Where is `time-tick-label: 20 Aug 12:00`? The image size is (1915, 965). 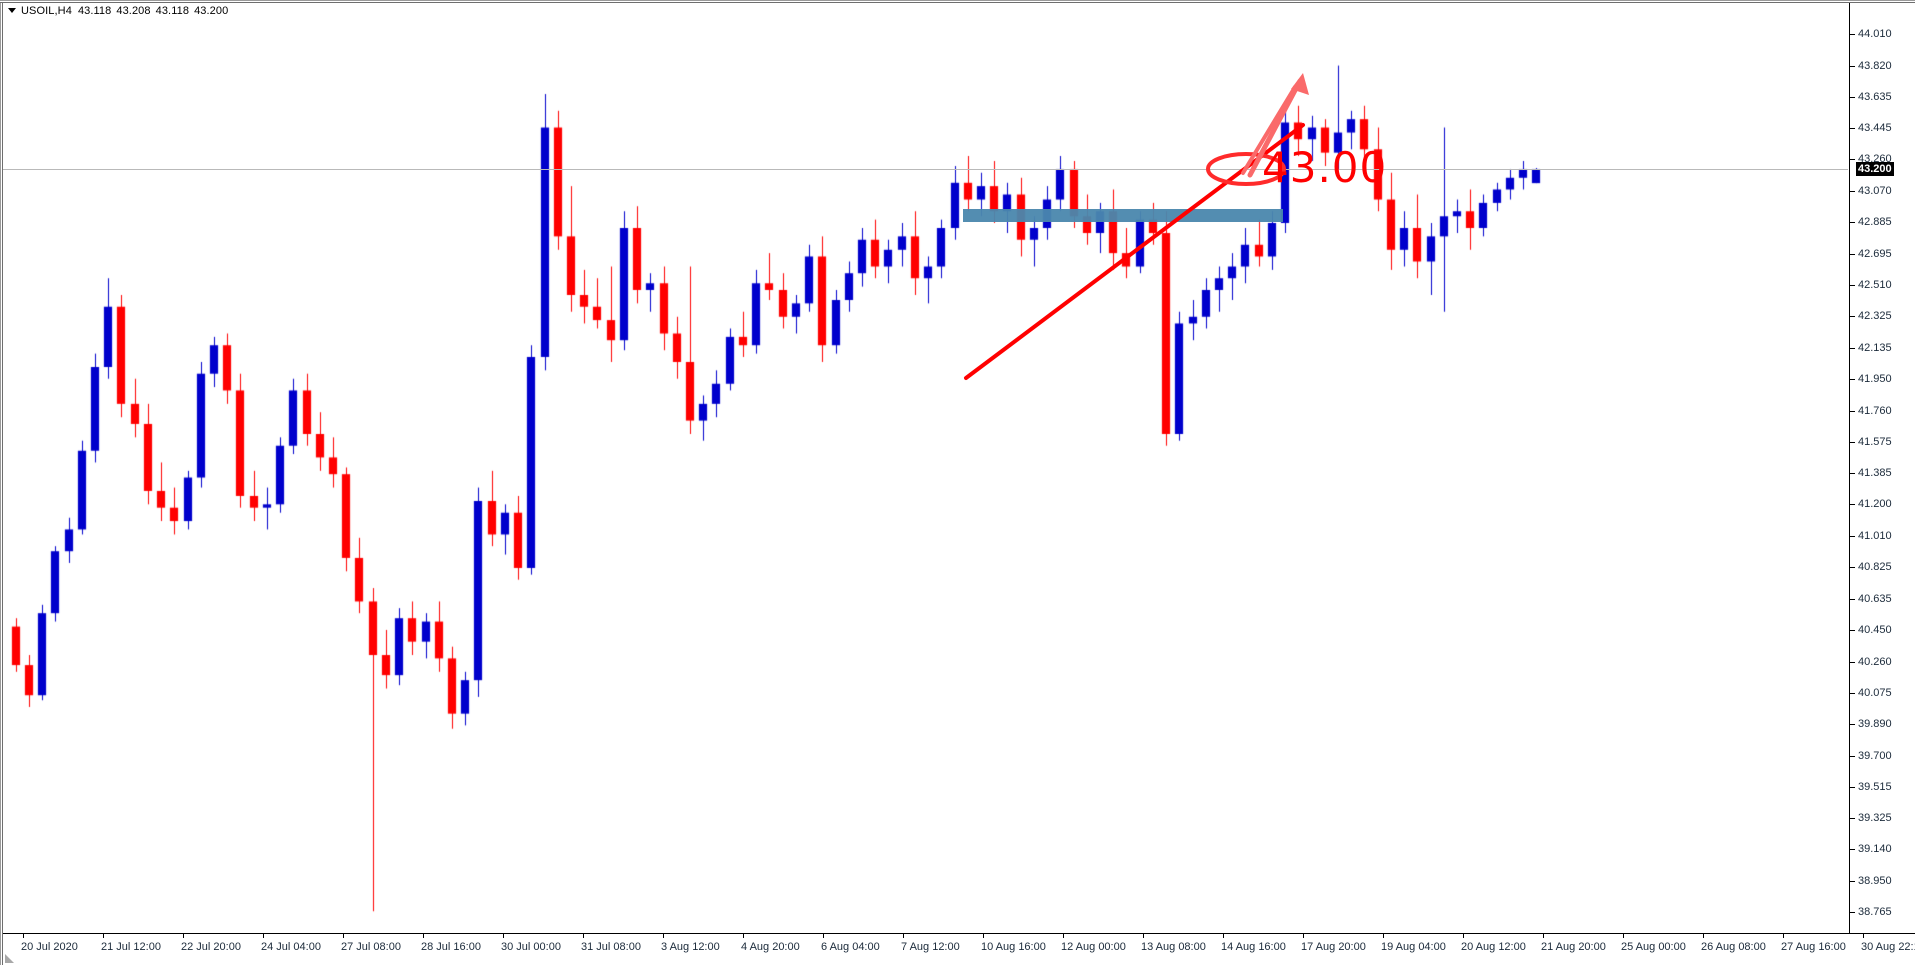
time-tick-label: 20 Aug 12:00 is located at coordinates (1493, 947).